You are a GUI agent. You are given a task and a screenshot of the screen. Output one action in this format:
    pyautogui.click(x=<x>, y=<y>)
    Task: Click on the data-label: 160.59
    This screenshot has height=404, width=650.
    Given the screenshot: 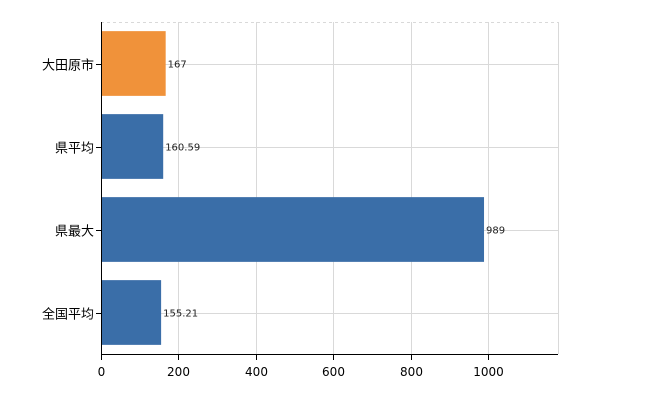 What is the action you would take?
    pyautogui.click(x=182, y=148)
    